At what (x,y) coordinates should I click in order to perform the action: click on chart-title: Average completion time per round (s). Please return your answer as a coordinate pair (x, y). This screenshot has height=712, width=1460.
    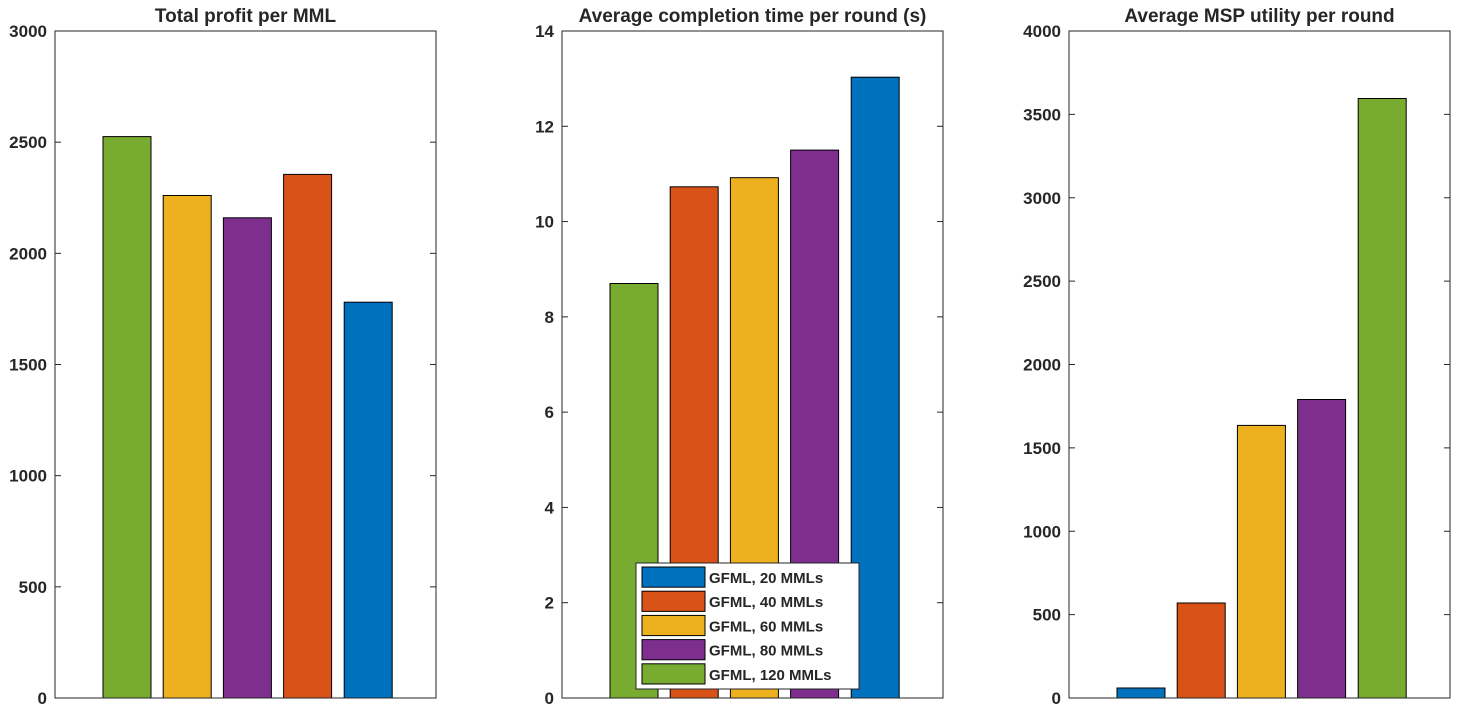
    Looking at the image, I should click on (753, 16).